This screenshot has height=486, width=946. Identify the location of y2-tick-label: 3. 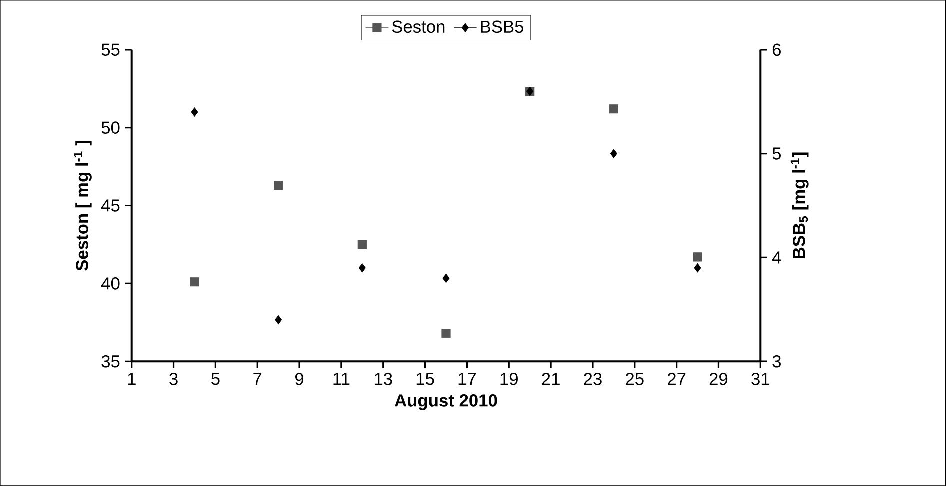
(776, 361).